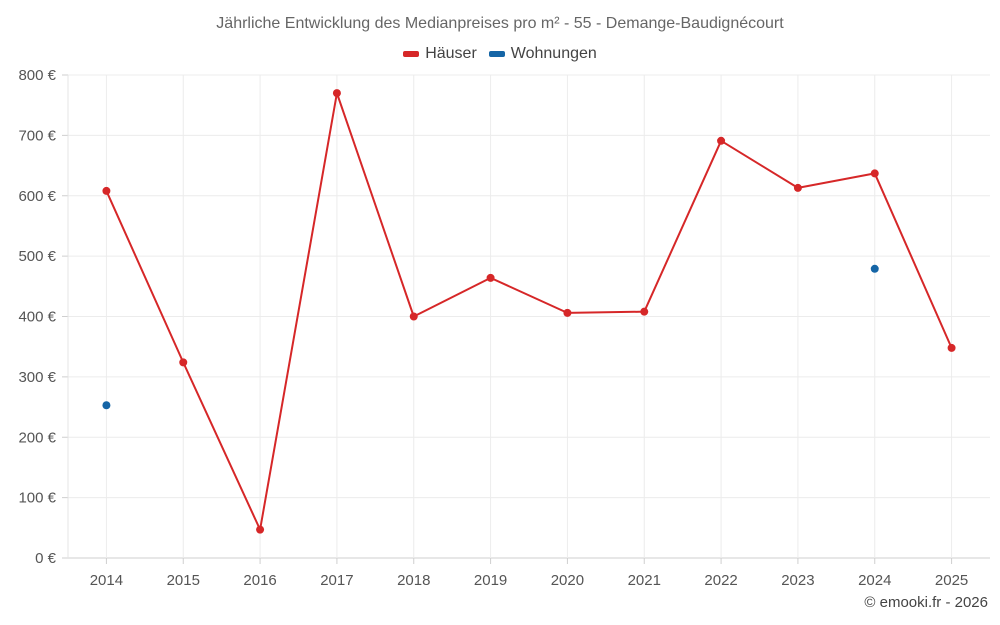  I want to click on credit-text: © emooki.fr - 2026, so click(926, 602).